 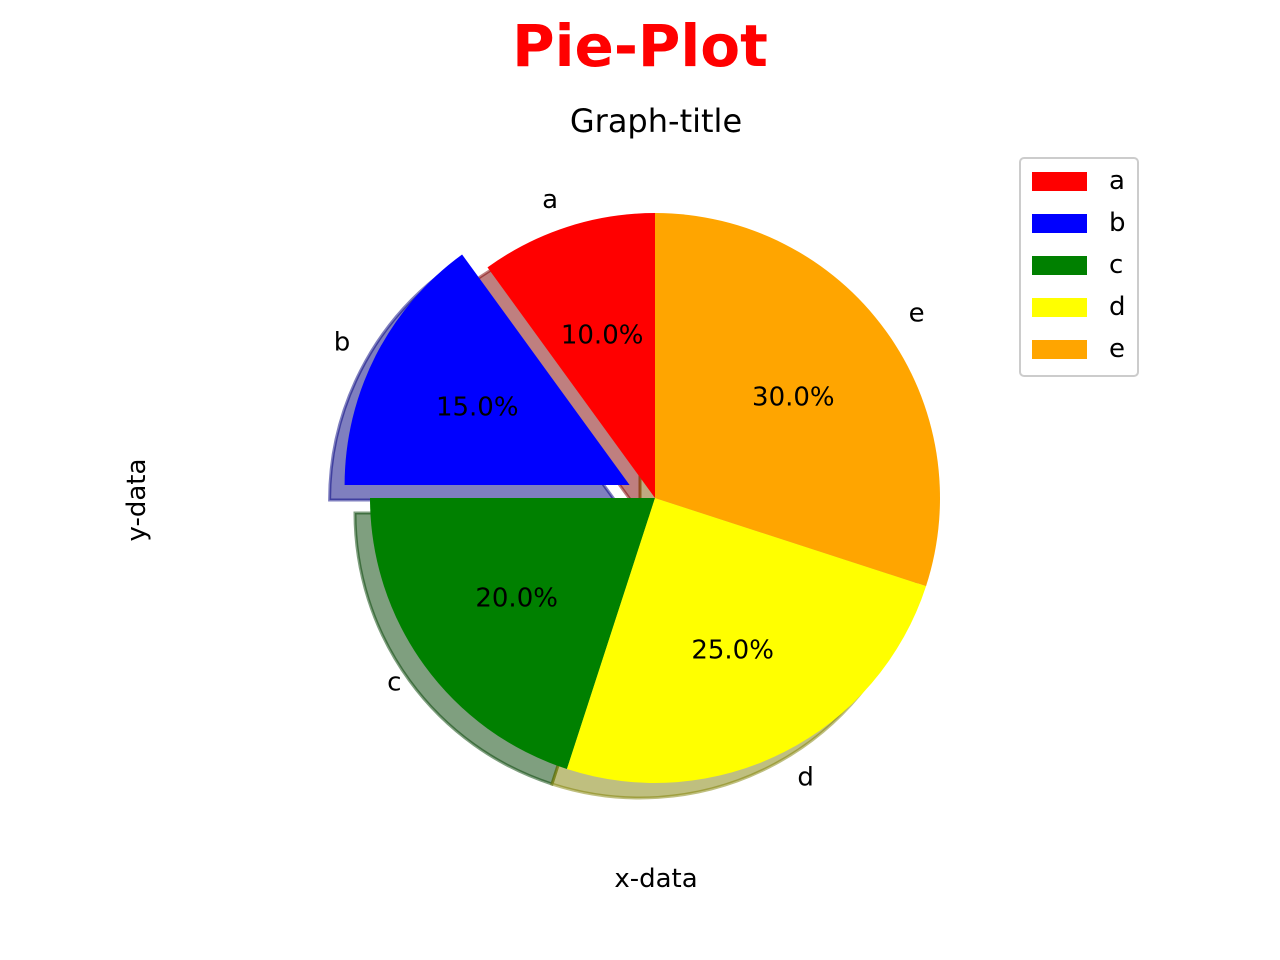 What do you see at coordinates (1059, 223) in the screenshot?
I see `legend-swatch-b` at bounding box center [1059, 223].